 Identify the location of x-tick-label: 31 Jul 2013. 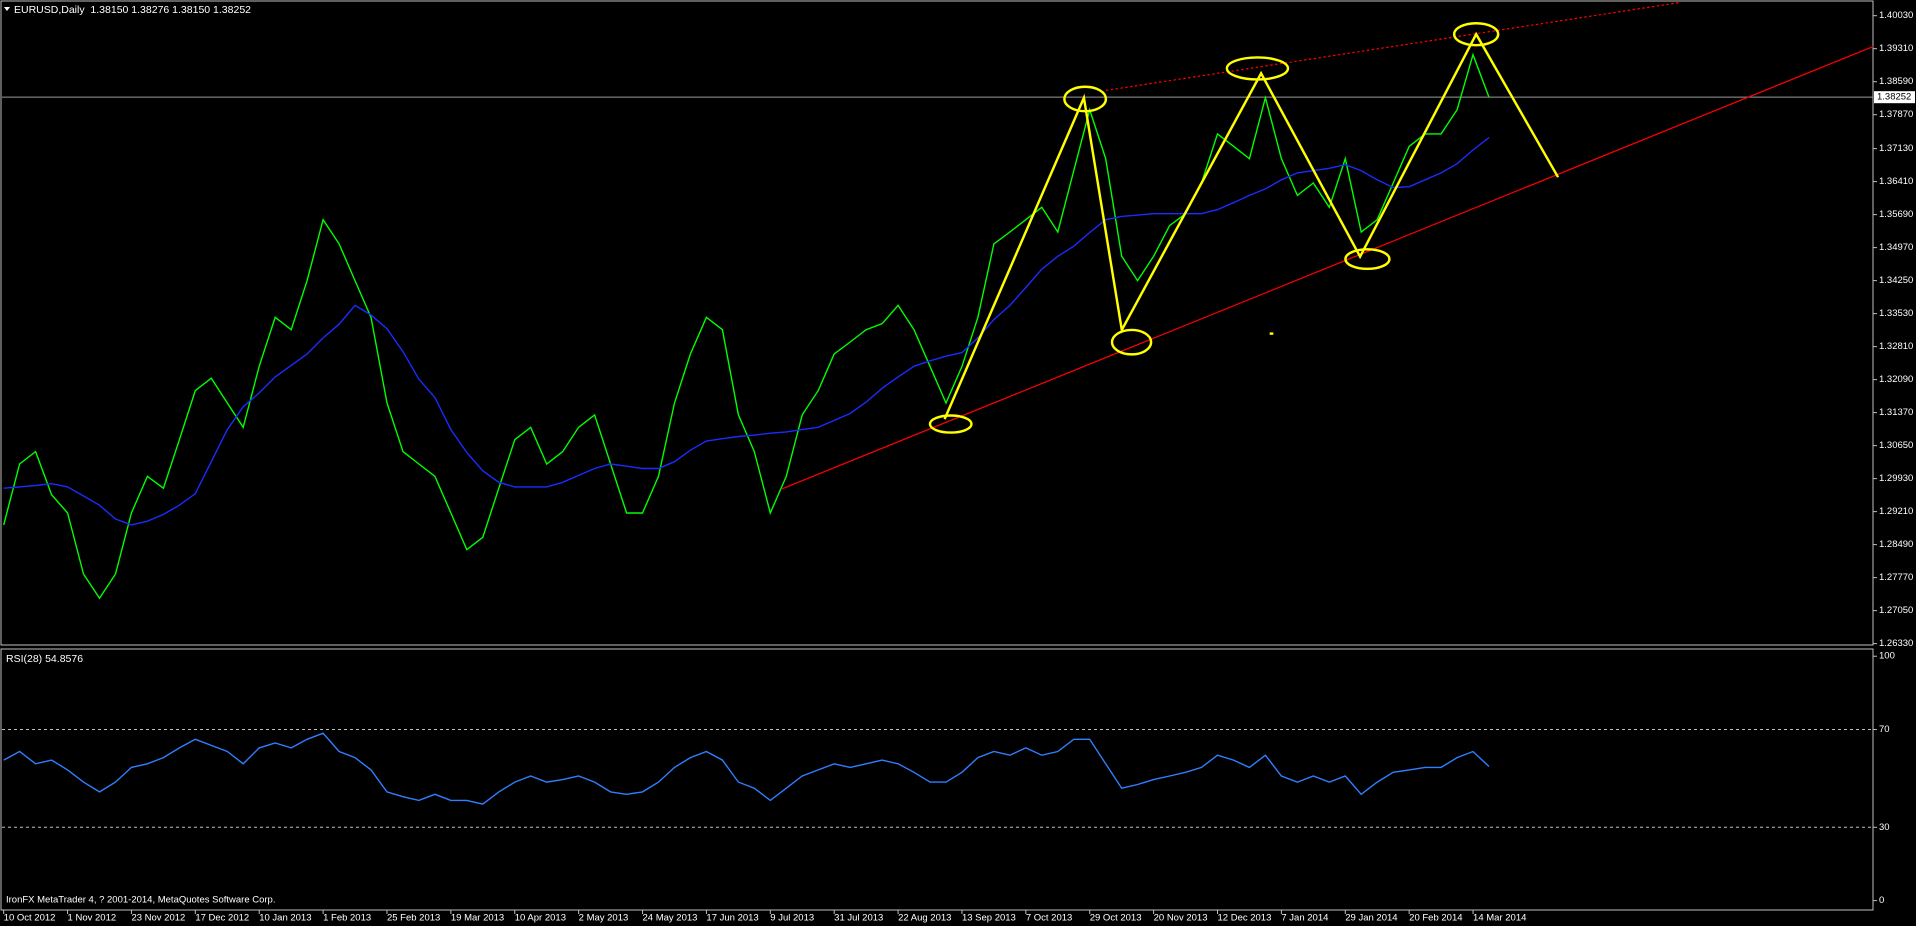
(858, 918).